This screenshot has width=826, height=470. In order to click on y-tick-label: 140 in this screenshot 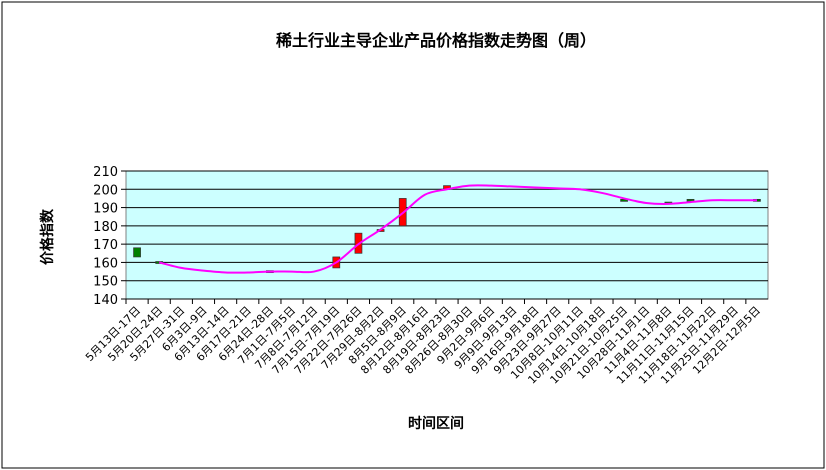, I will do `click(105, 300)`.